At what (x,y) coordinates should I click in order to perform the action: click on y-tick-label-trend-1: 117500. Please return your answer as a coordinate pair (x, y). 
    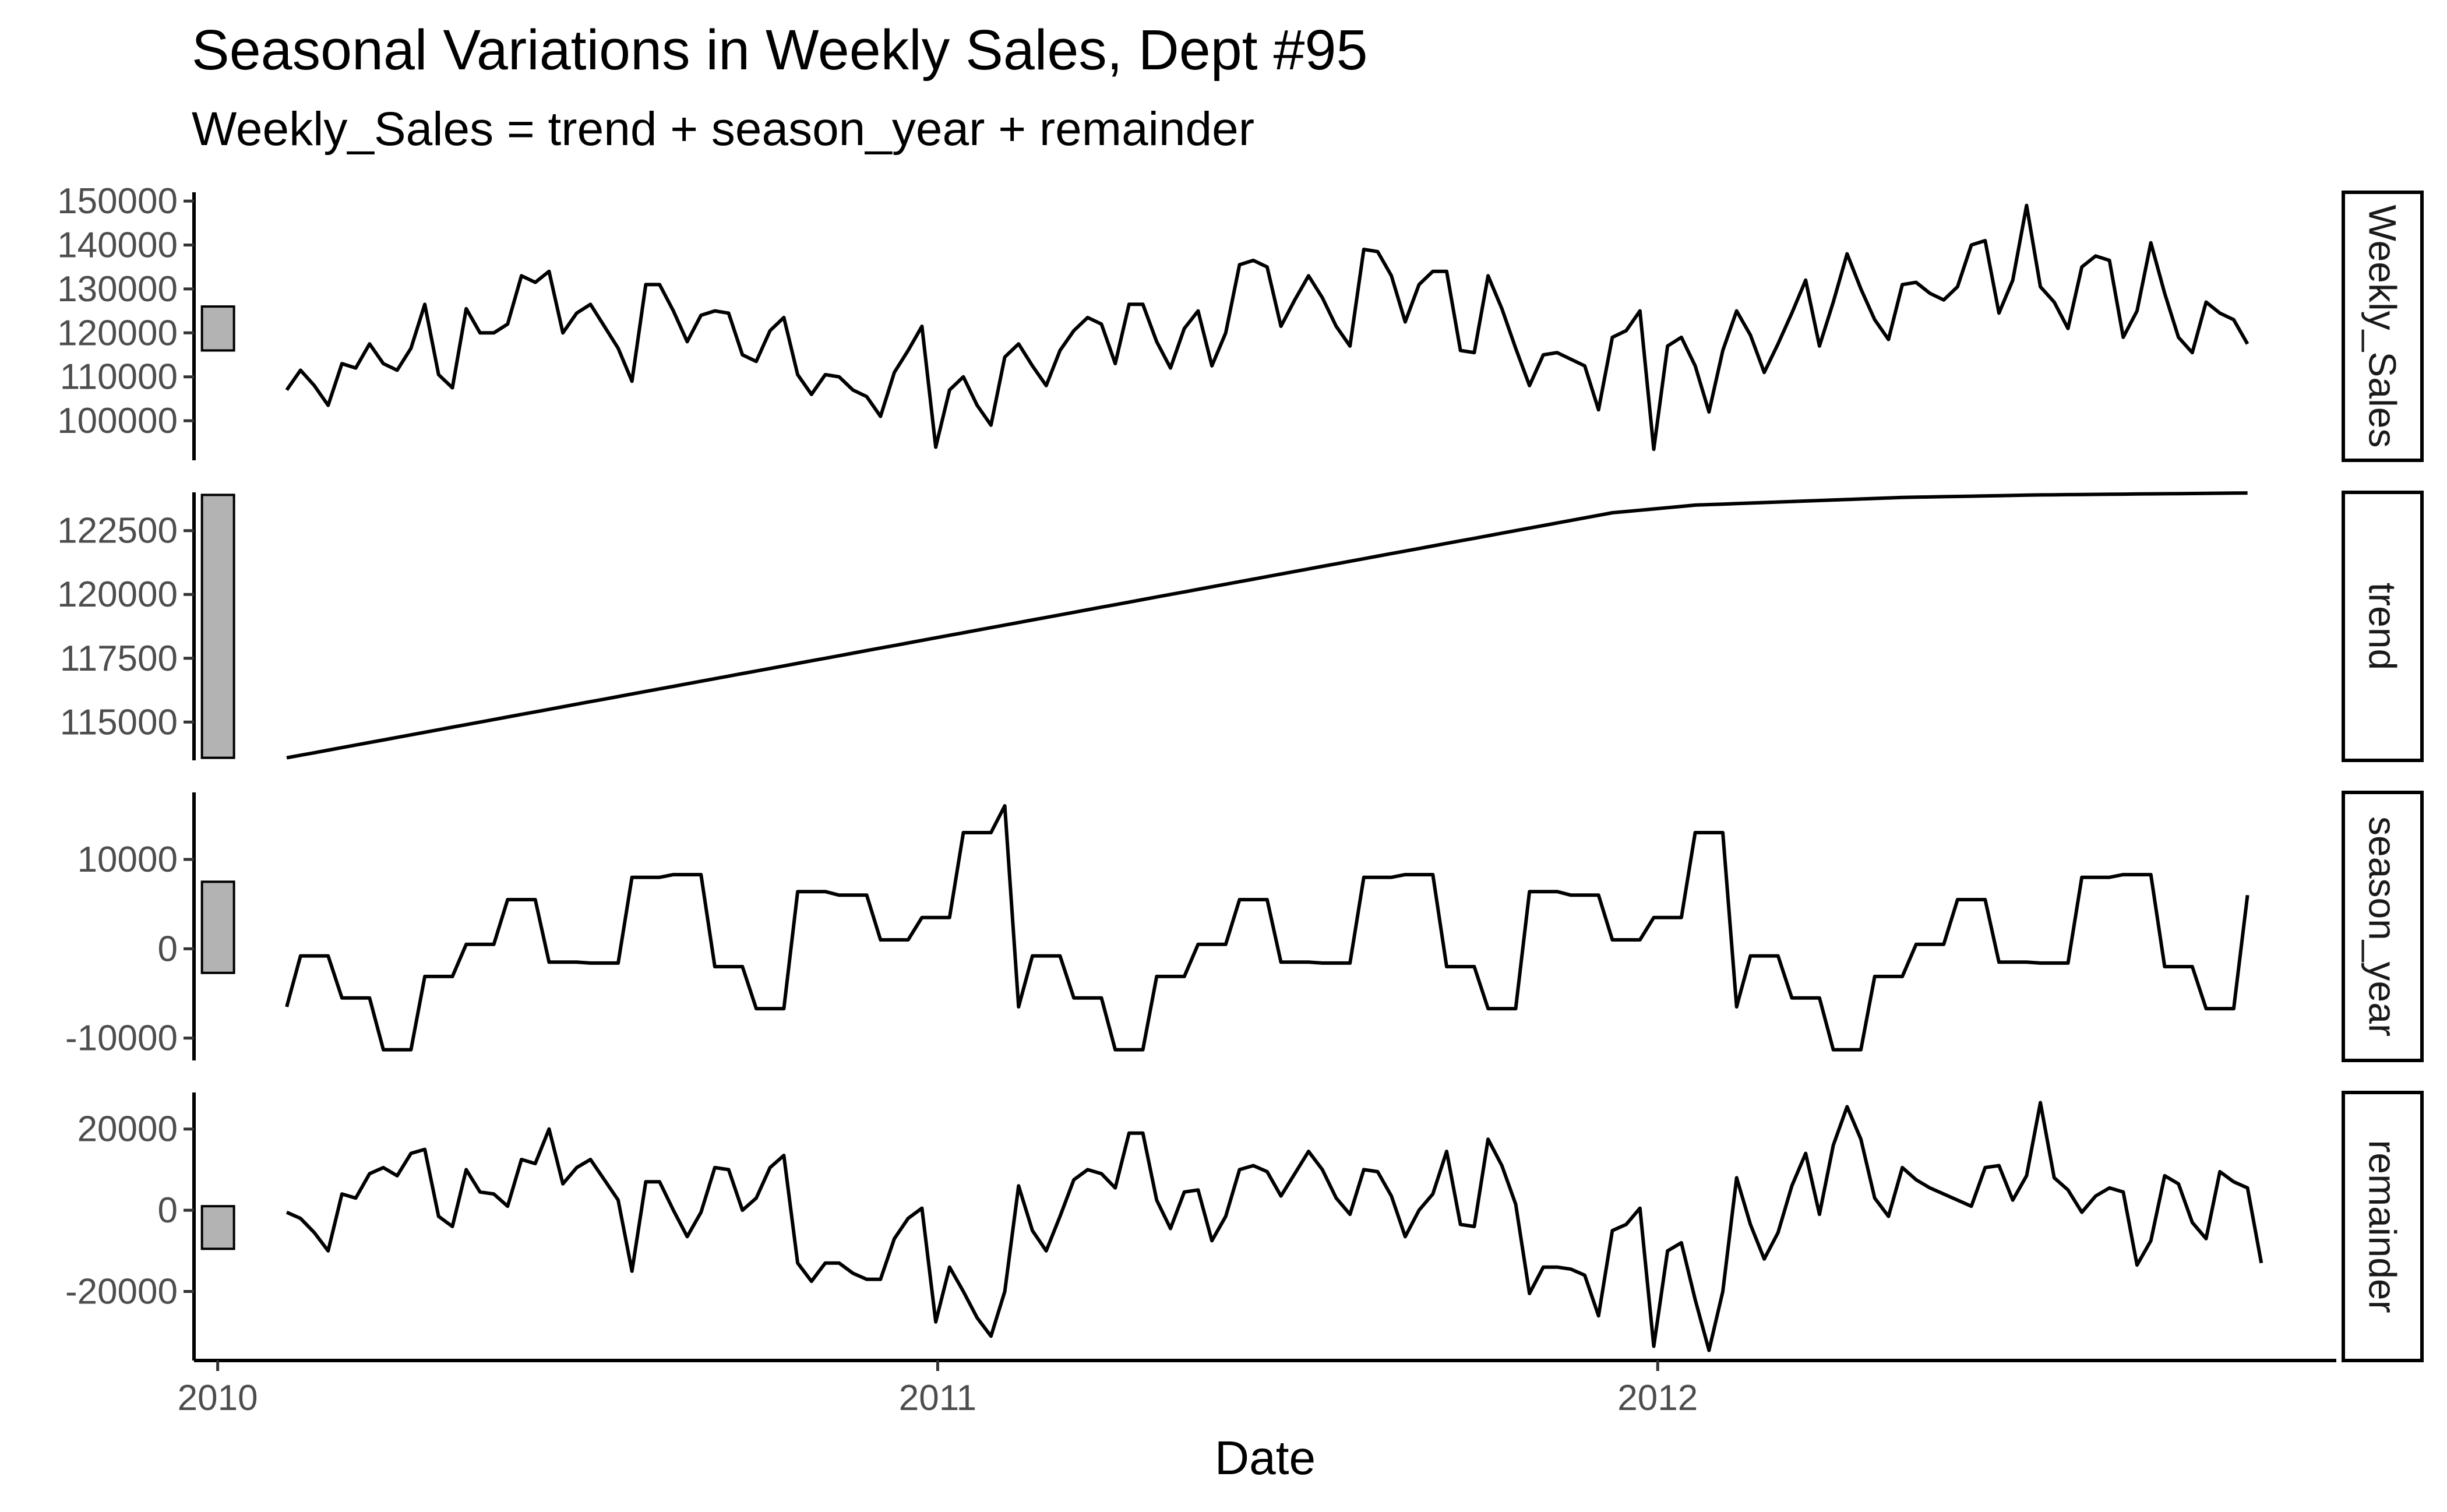
    Looking at the image, I should click on (119, 659).